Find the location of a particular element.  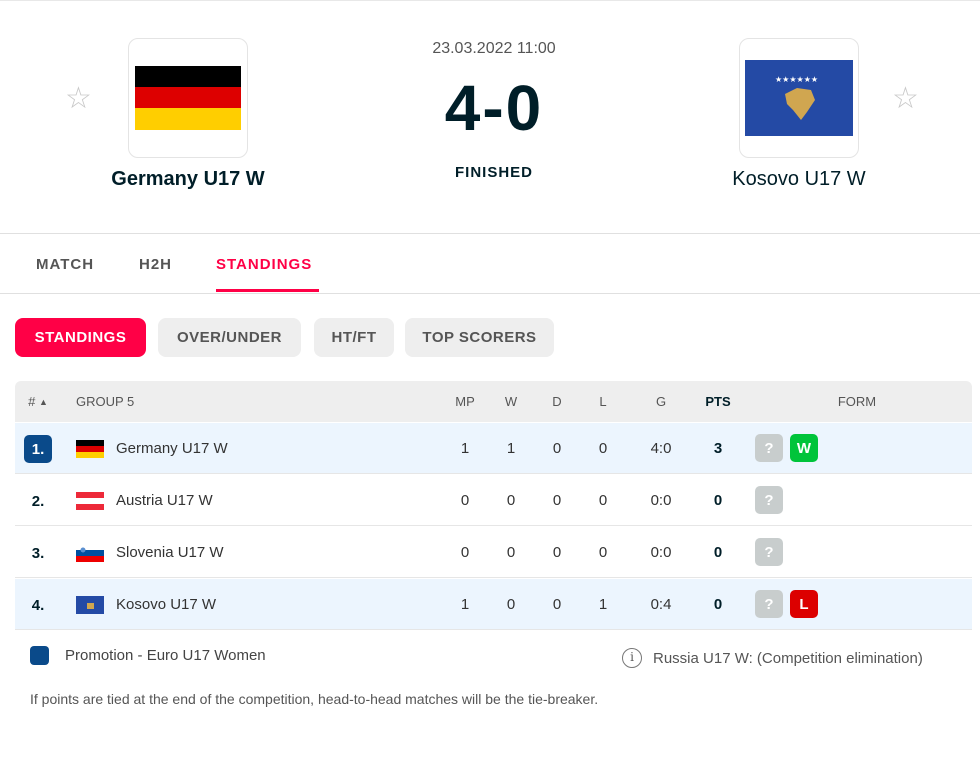

away-team-logo: ★★★★★★ is located at coordinates (799, 98).